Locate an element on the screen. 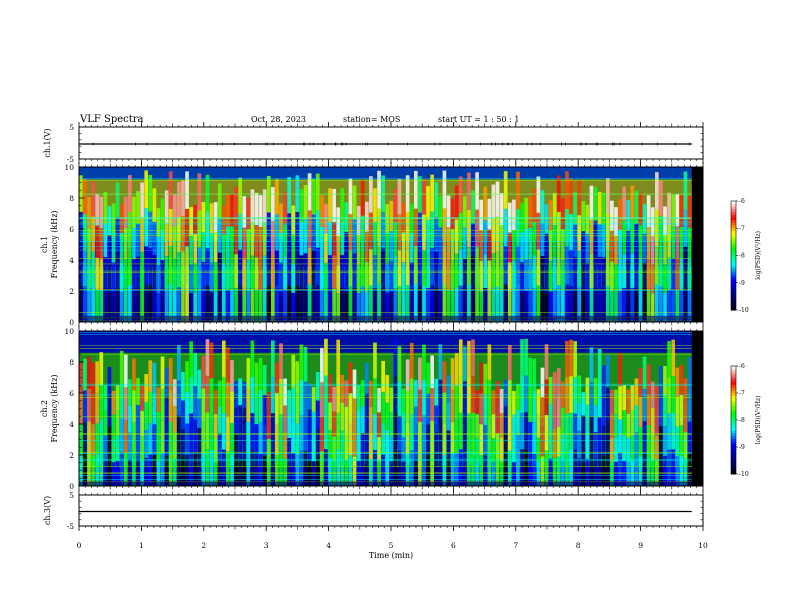 Image resolution: width=792 pixels, height=612 pixels. x-tick-label: 2 is located at coordinates (203, 545).